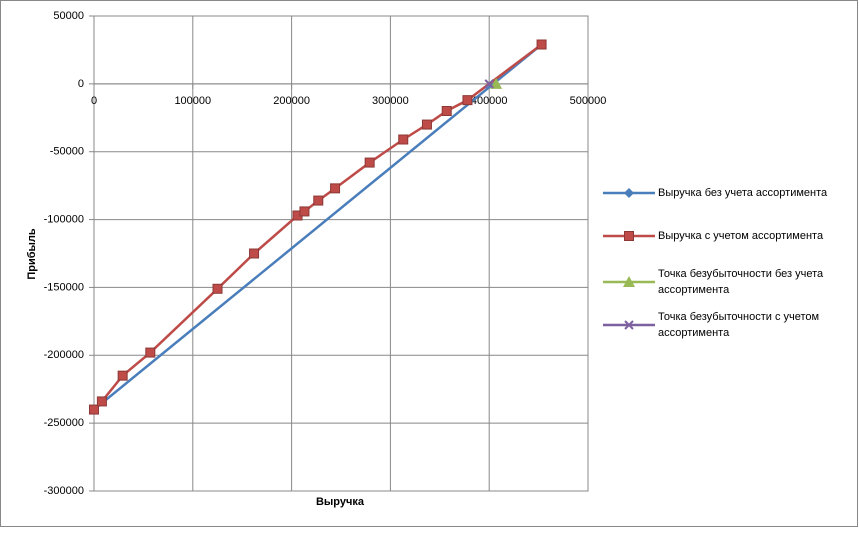  What do you see at coordinates (67, 152) in the screenshot?
I see `y-tick-label: -50000` at bounding box center [67, 152].